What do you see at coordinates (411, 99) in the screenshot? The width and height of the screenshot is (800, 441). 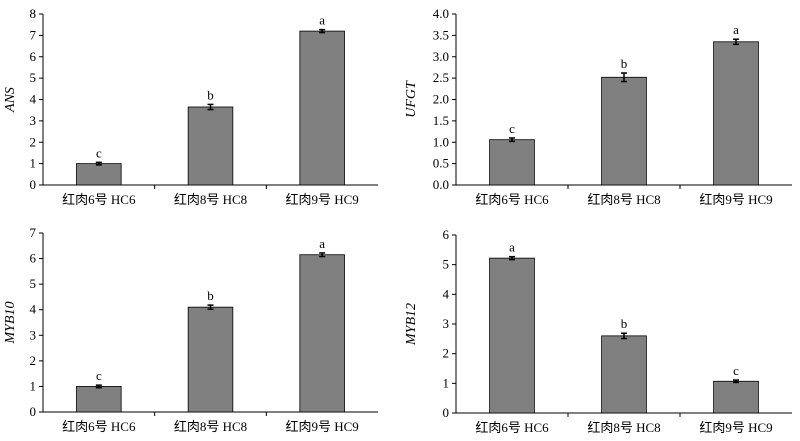 I see `y-axis-title: UFGT` at bounding box center [411, 99].